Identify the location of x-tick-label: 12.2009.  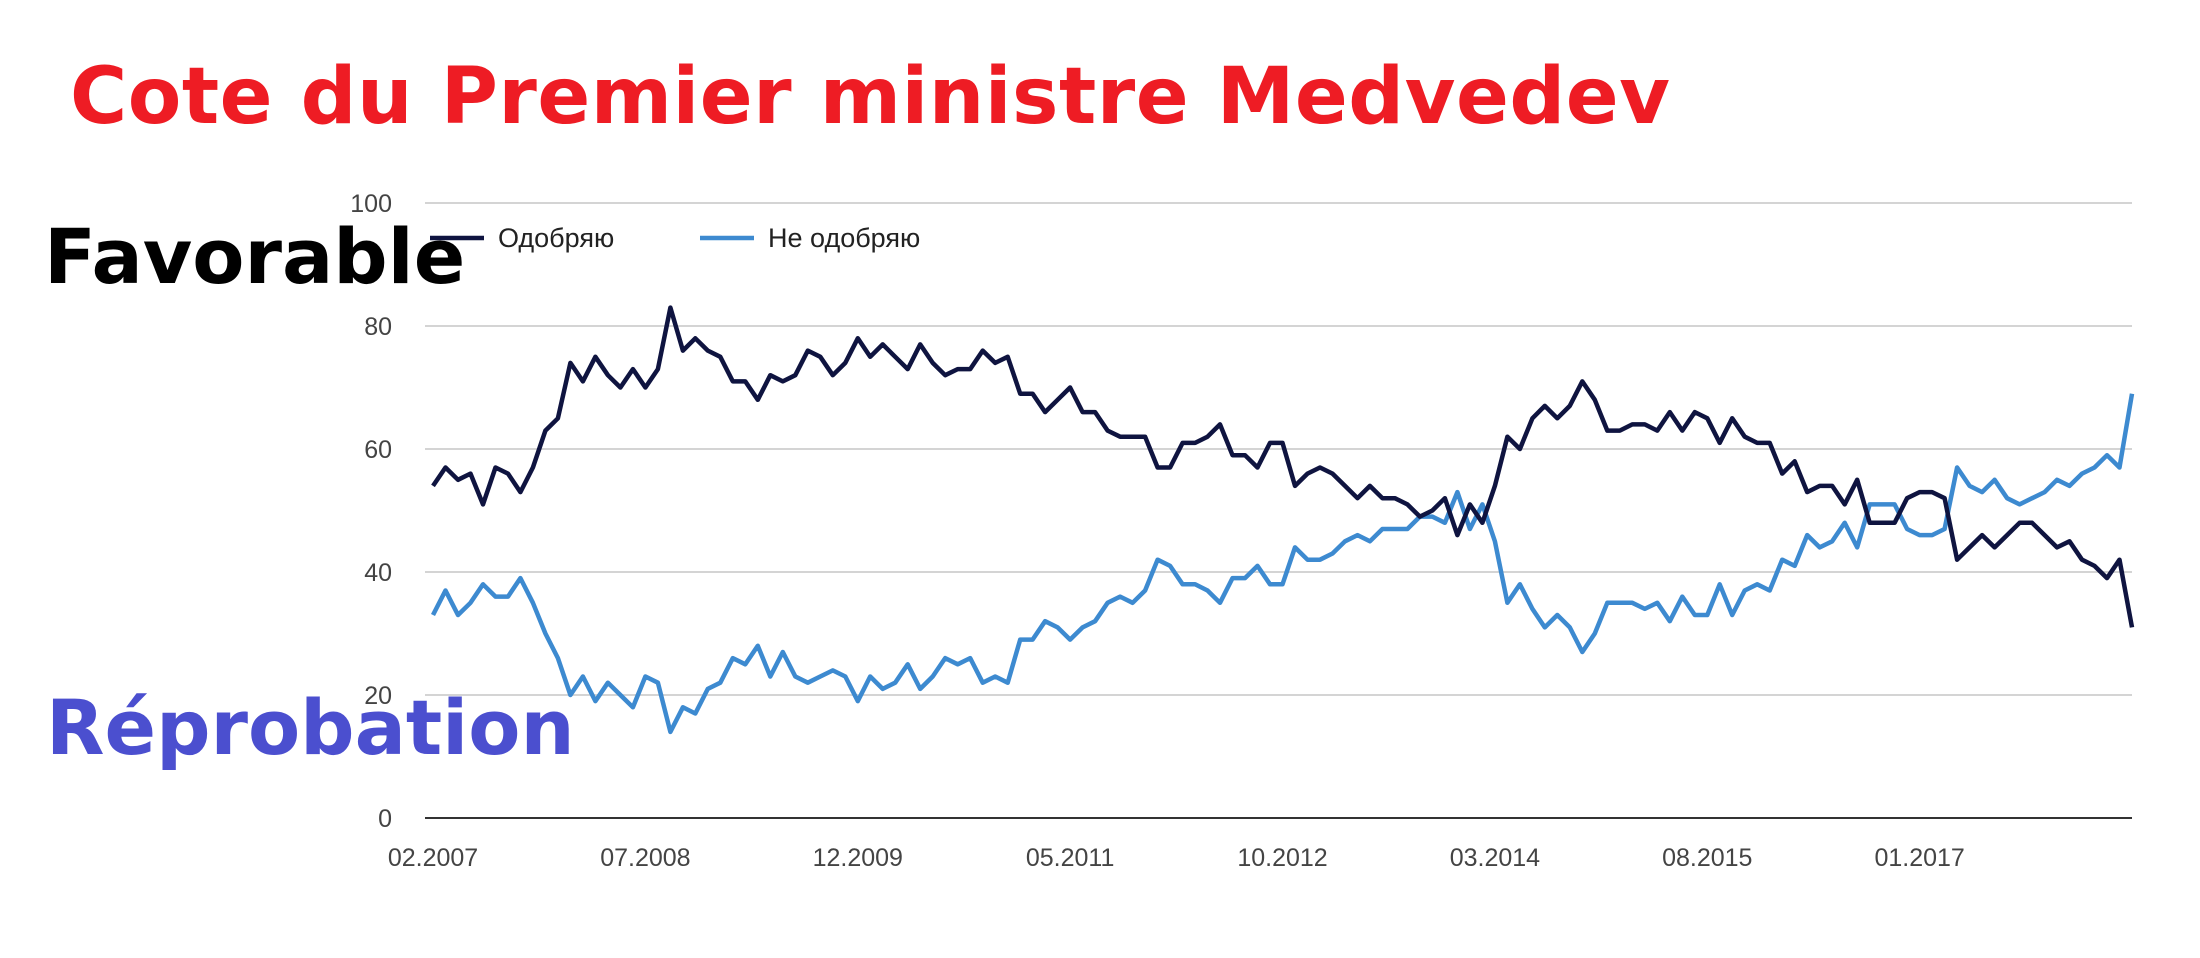
(858, 858).